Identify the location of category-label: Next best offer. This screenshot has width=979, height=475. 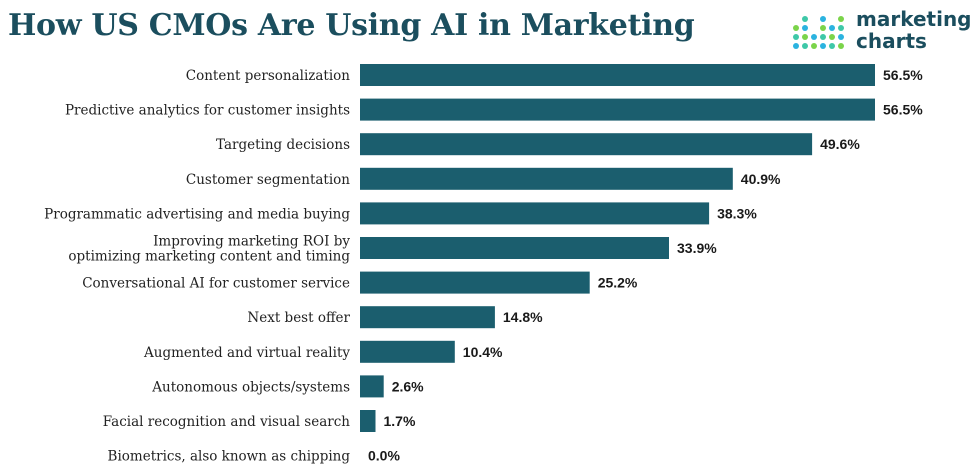
(298, 318).